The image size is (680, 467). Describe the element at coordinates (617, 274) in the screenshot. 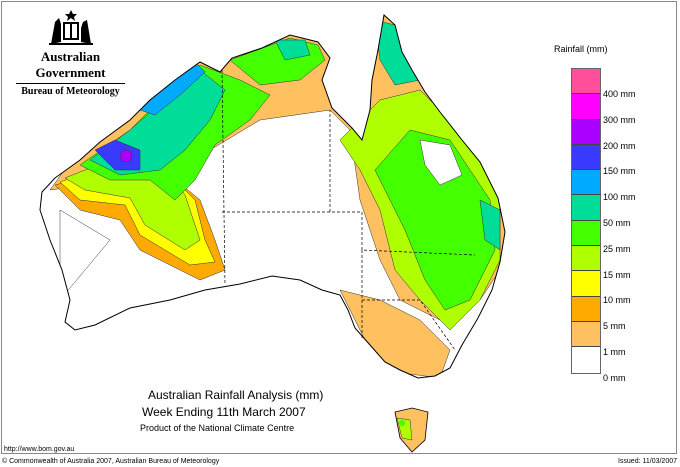

I see `legend-label: 15 mm` at that location.